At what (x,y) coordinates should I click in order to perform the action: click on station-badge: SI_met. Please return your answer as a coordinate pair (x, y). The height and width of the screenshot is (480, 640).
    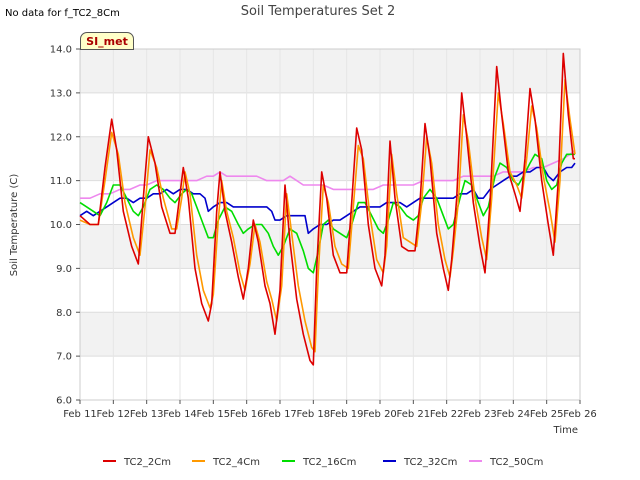
    Looking at the image, I should click on (107, 41).